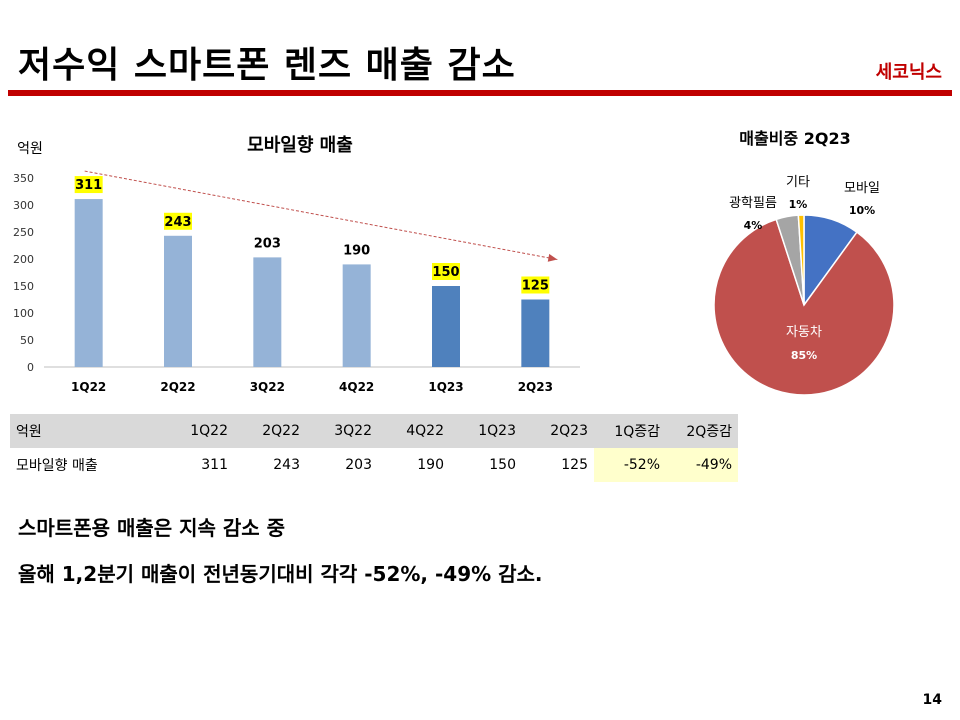 Image resolution: width=960 pixels, height=720 pixels. I want to click on data-label: 311, so click(88, 185).